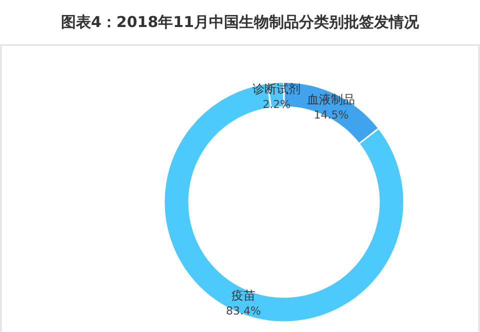 The image size is (480, 332). What do you see at coordinates (331, 99) in the screenshot?
I see `slice-label: 血液制品` at bounding box center [331, 99].